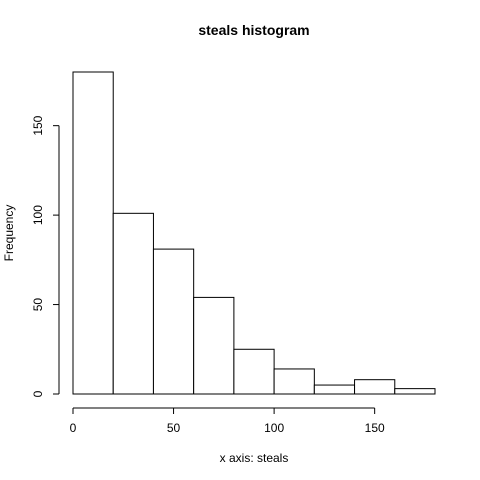  Describe the element at coordinates (254, 458) in the screenshot. I see `x-axis-label: x axis: steals` at that location.